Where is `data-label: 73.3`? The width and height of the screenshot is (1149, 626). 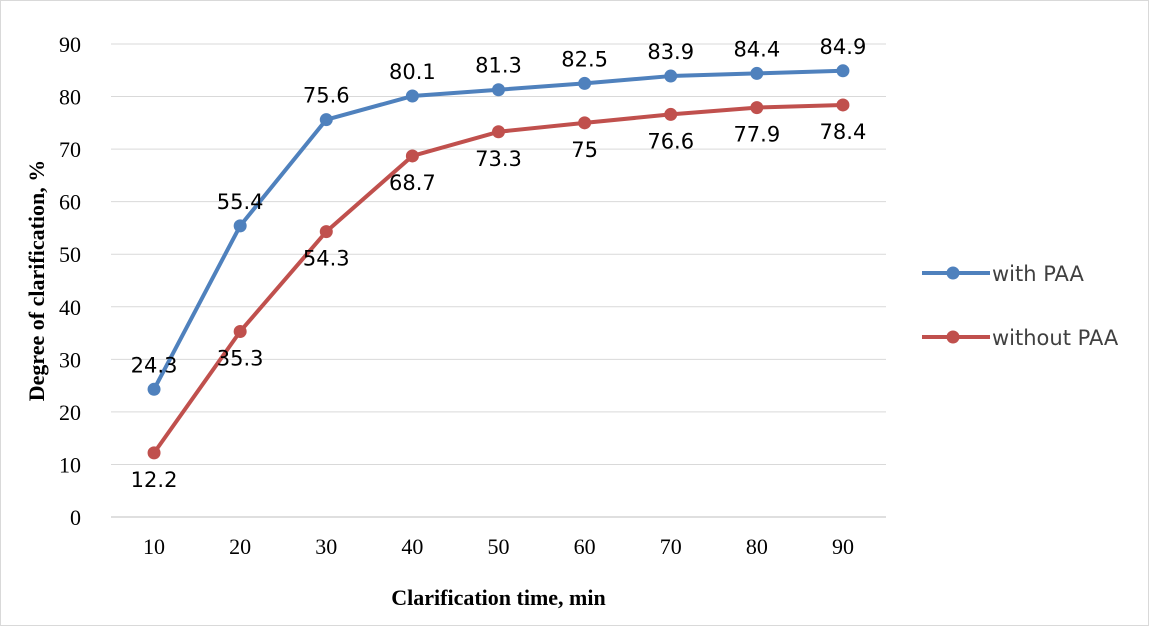 data-label: 73.3 is located at coordinates (498, 159).